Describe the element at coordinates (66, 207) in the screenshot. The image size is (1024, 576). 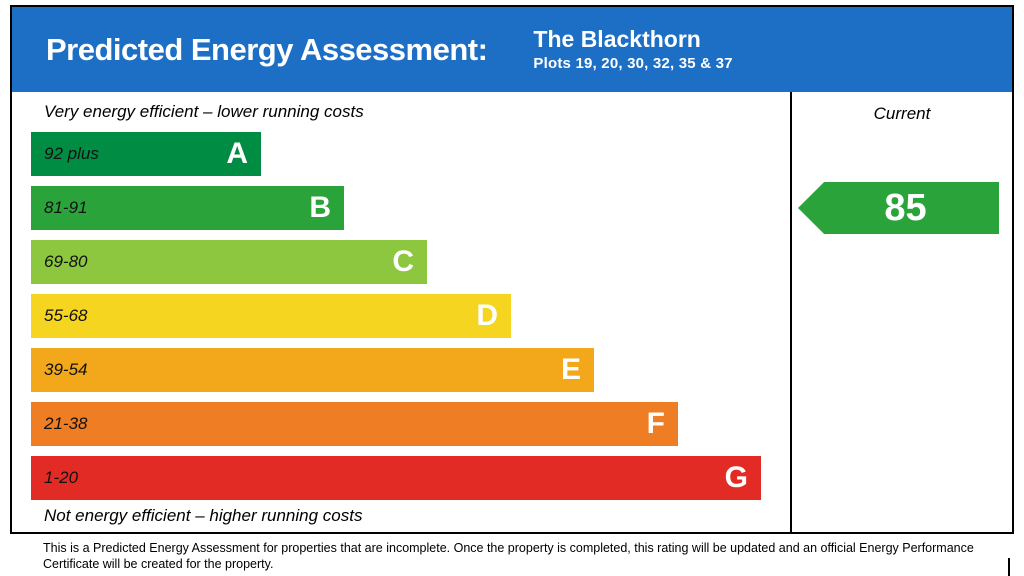
I see `band-range: 81-91` at that location.